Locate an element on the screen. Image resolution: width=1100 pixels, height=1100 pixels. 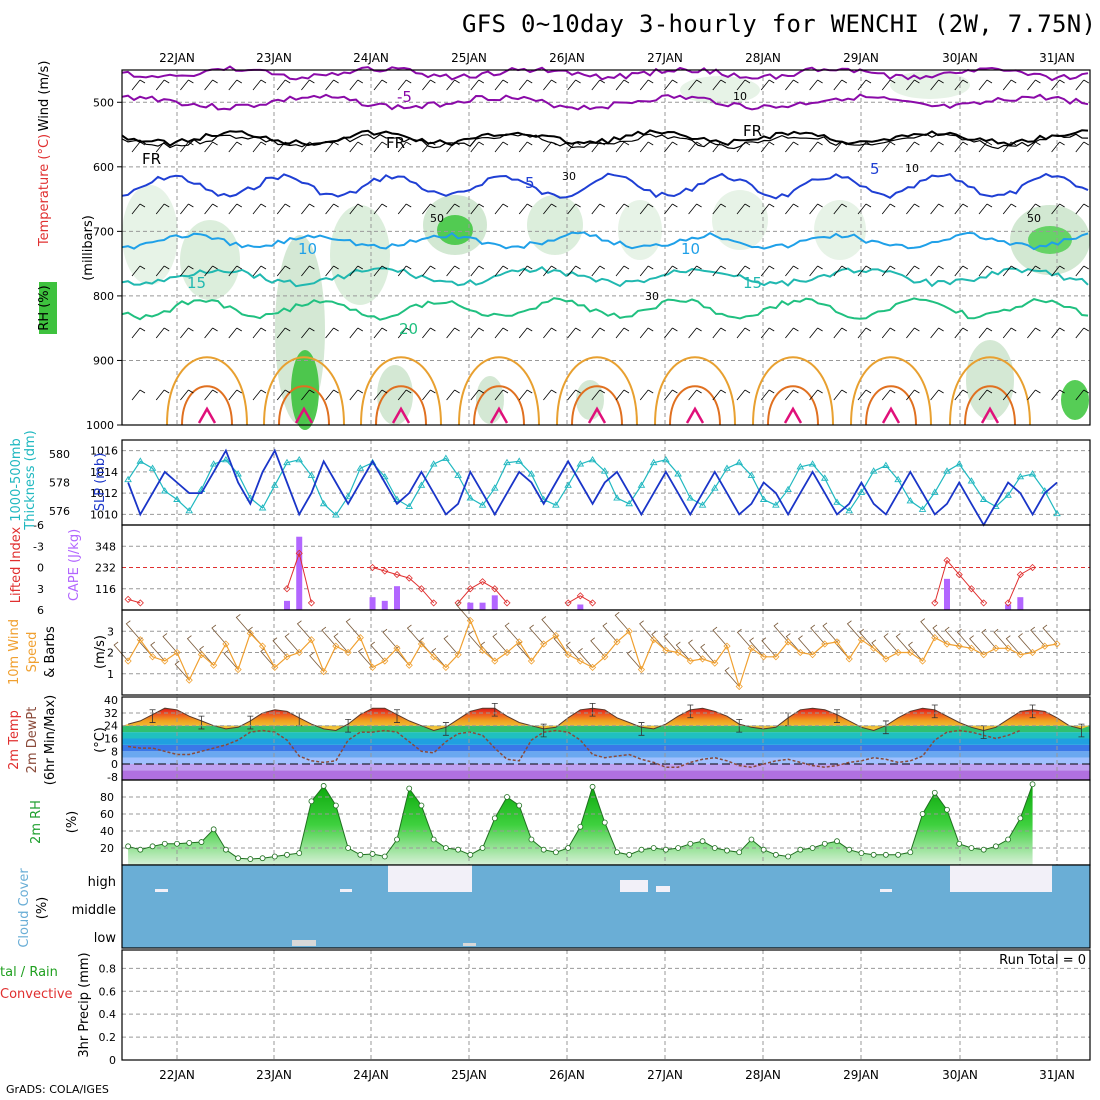
temp-tick-label: -8 is located at coordinates (112, 777).